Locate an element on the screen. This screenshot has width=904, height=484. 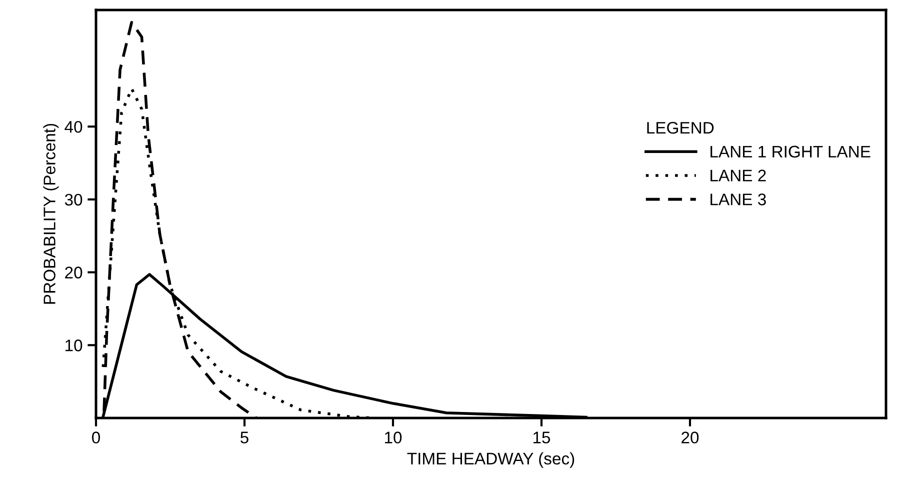
x-tick-label: 20 is located at coordinates (690, 438).